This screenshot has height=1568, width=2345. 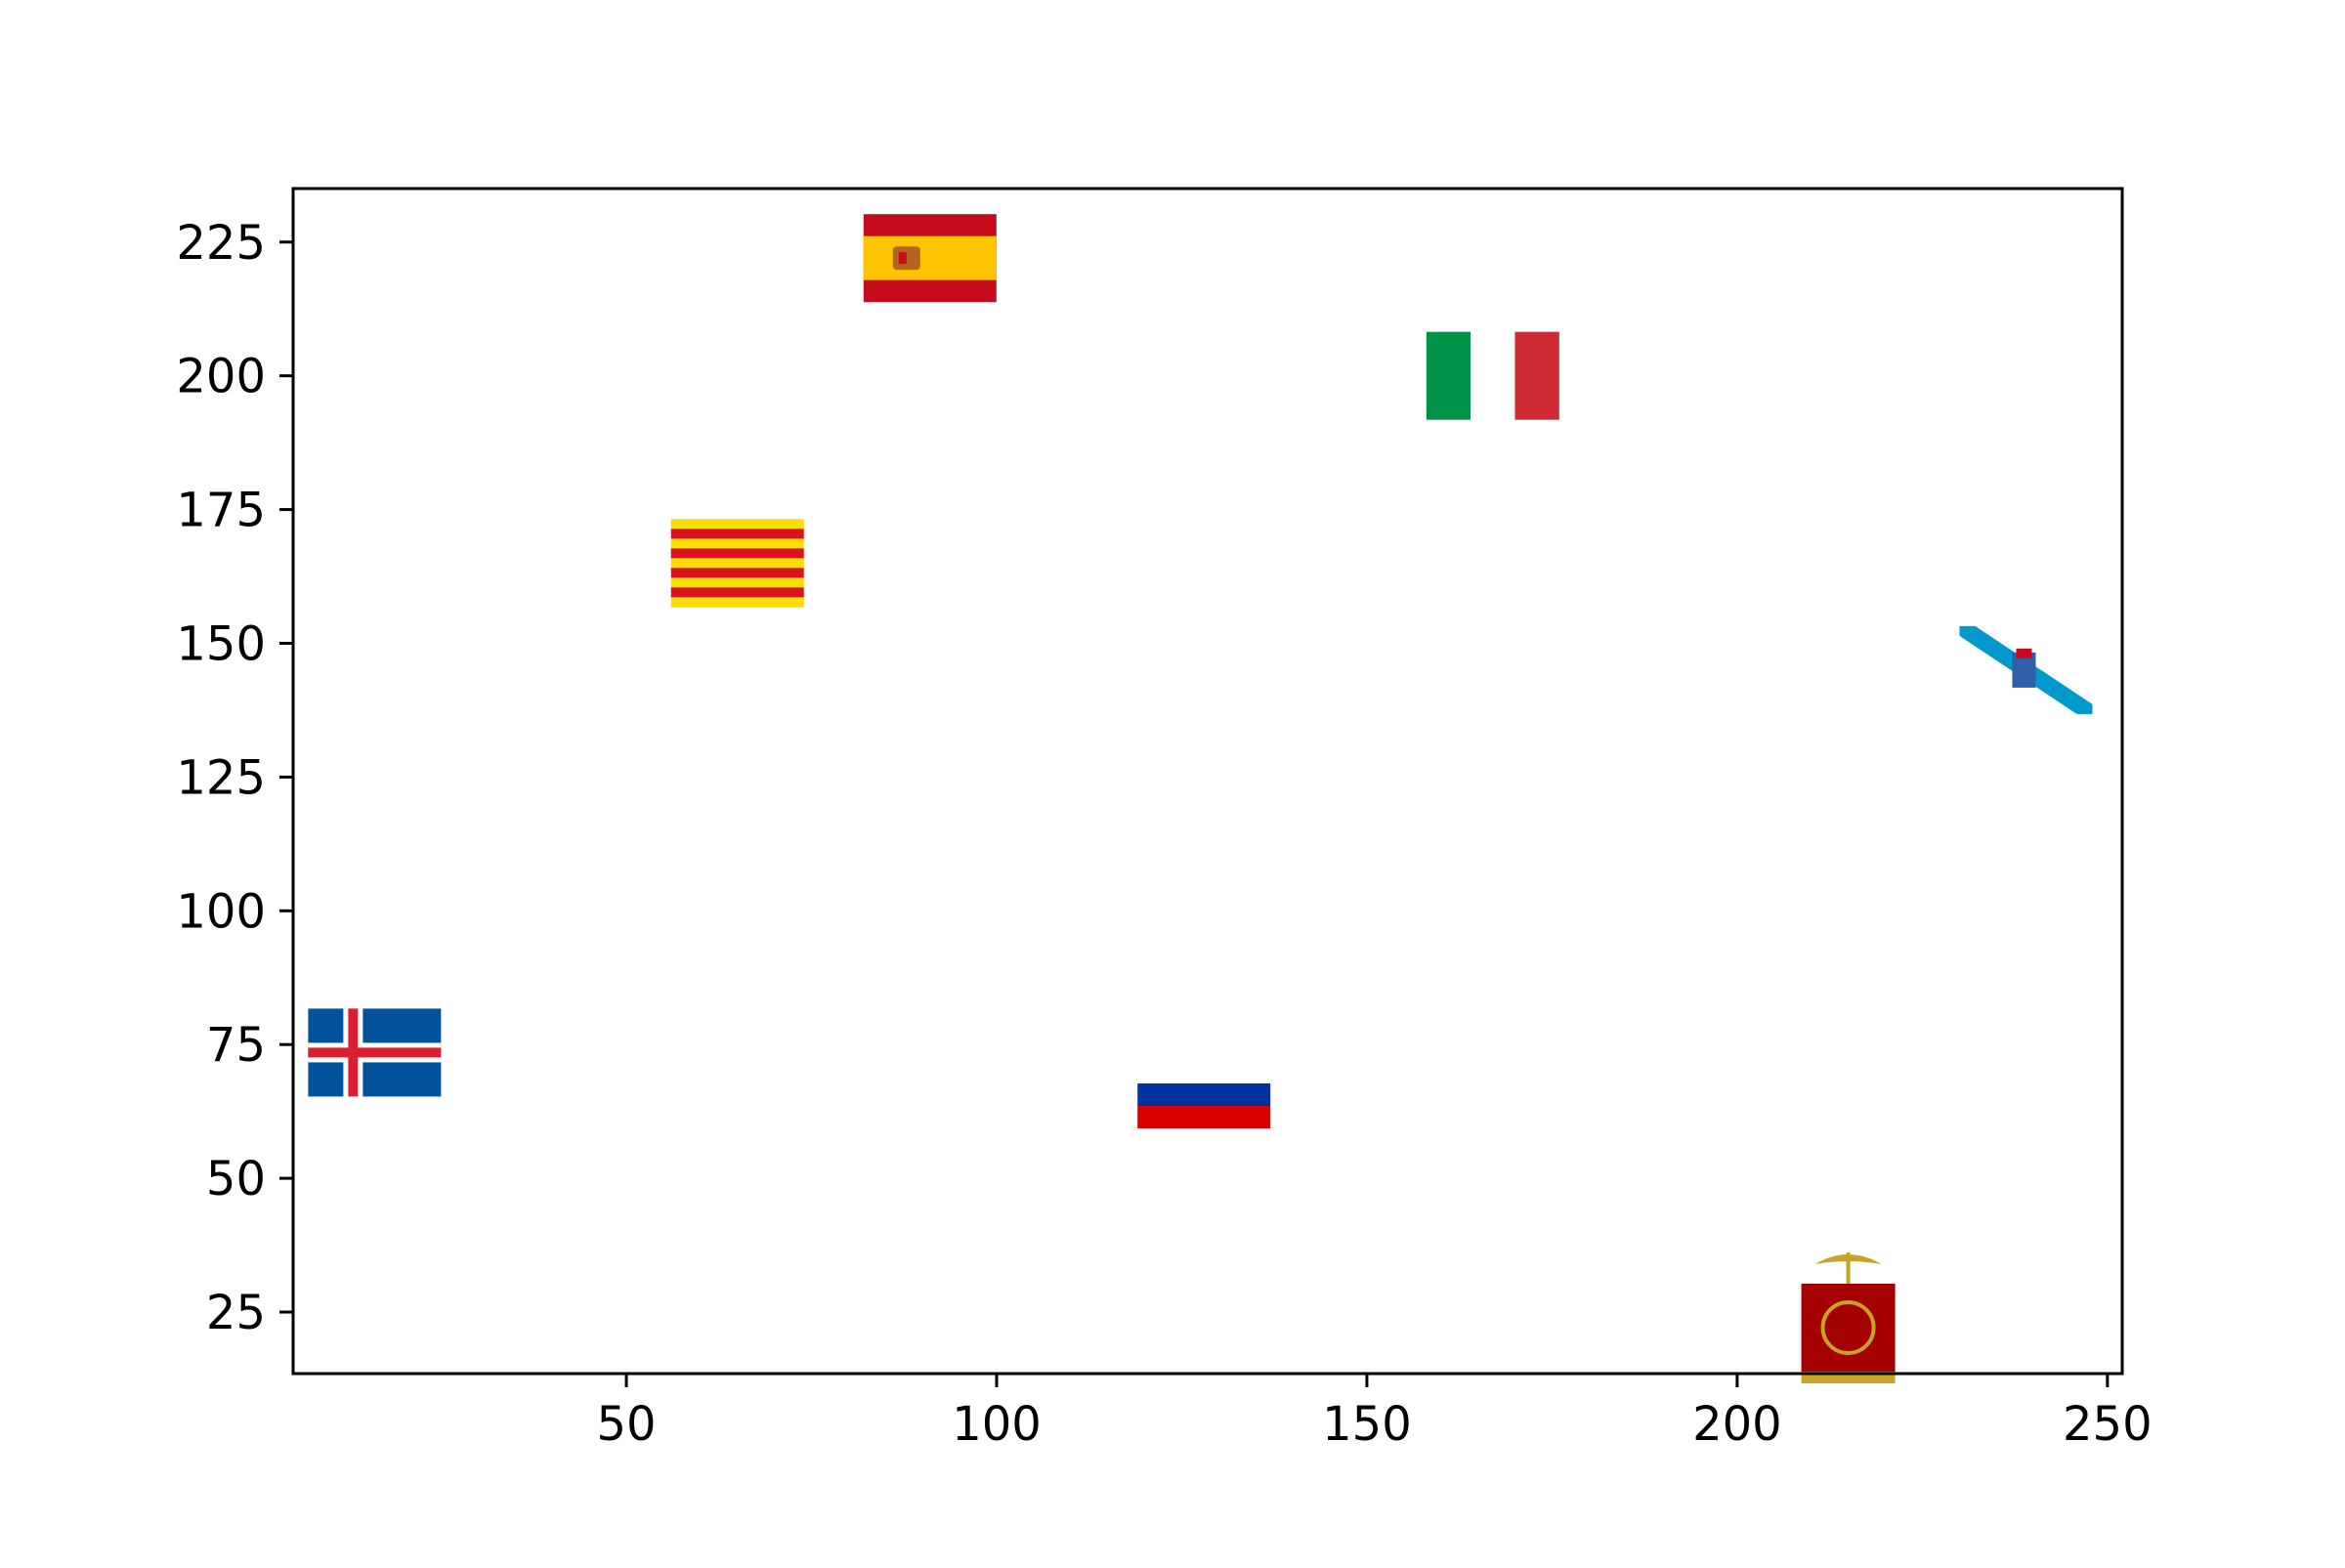 What do you see at coordinates (1367, 1424) in the screenshot?
I see `x-tick-label: 150` at bounding box center [1367, 1424].